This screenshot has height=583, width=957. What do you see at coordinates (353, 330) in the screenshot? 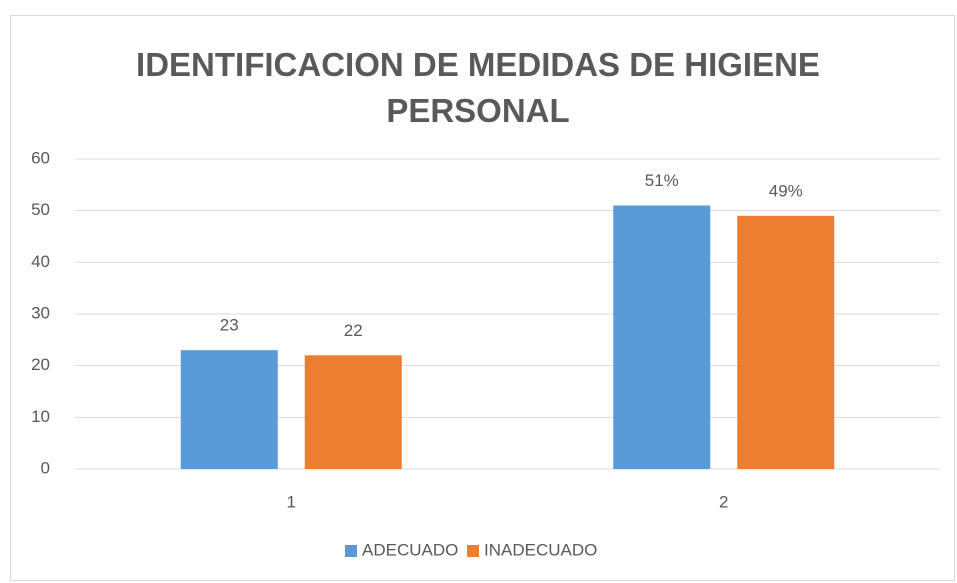
I see `data-label: 22` at bounding box center [353, 330].